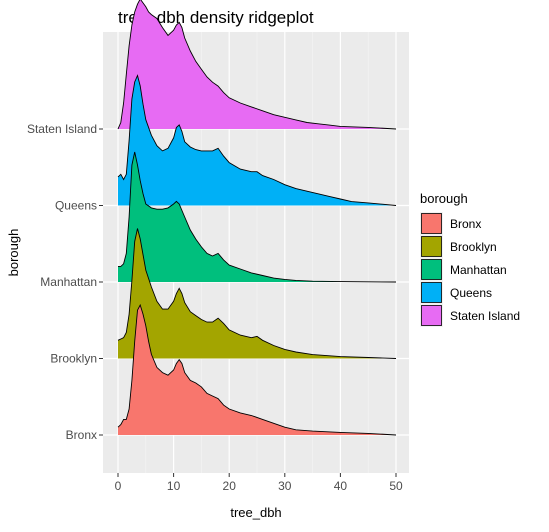 The image size is (549, 532). What do you see at coordinates (471, 293) in the screenshot?
I see `legend-label-queens: Queens` at bounding box center [471, 293].